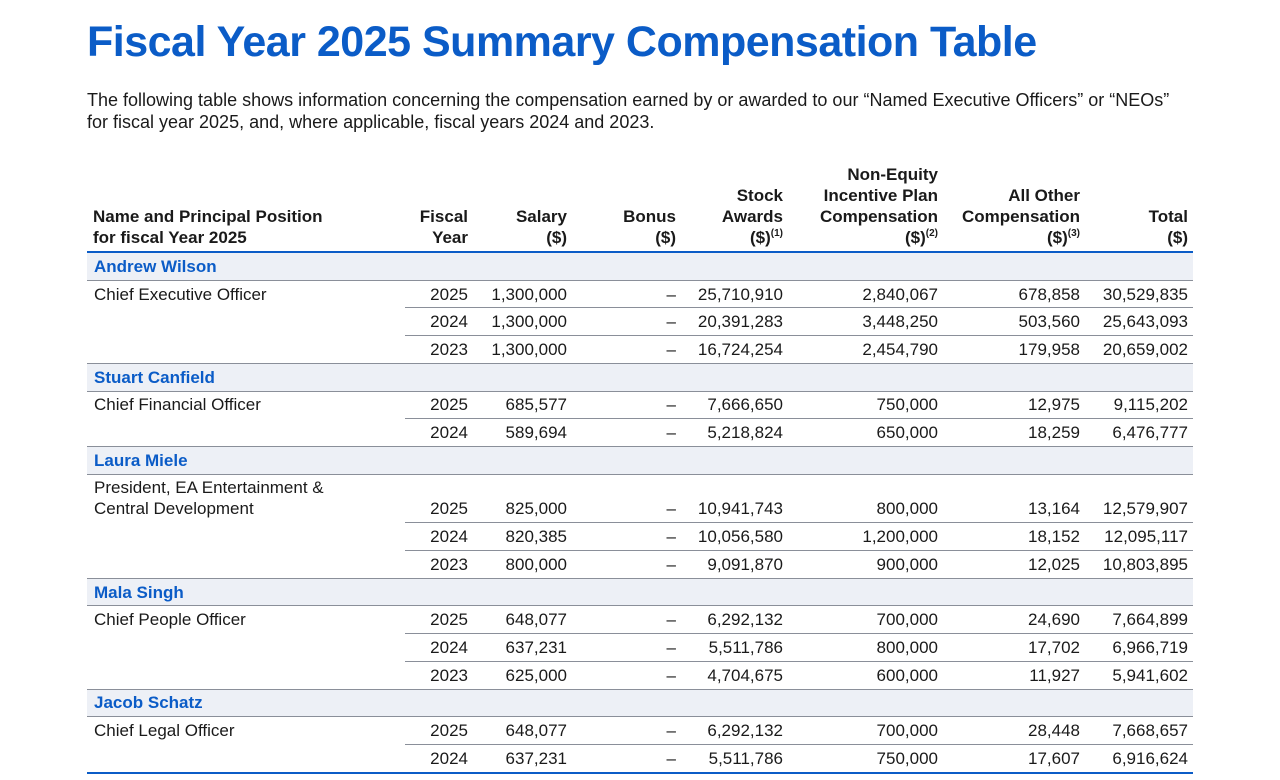 The height and width of the screenshot is (780, 1280). I want to click on cell: 3,448,250, so click(900, 322).